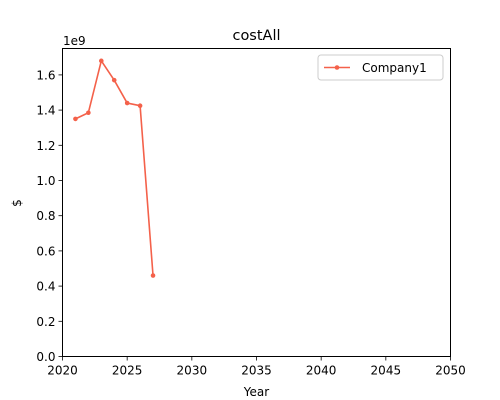 The image size is (500, 400). What do you see at coordinates (45, 322) in the screenshot?
I see `y-tick-label: 0.2` at bounding box center [45, 322].